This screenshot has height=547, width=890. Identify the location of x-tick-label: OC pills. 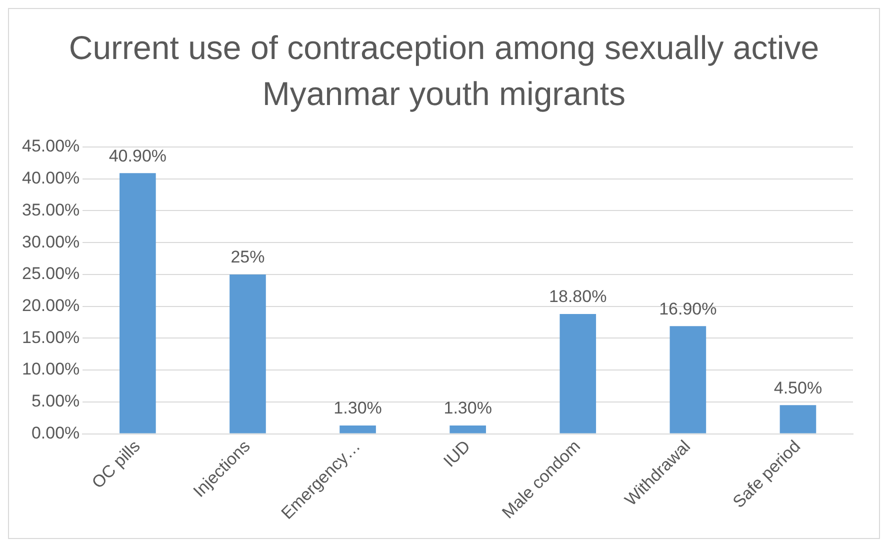
(116, 464).